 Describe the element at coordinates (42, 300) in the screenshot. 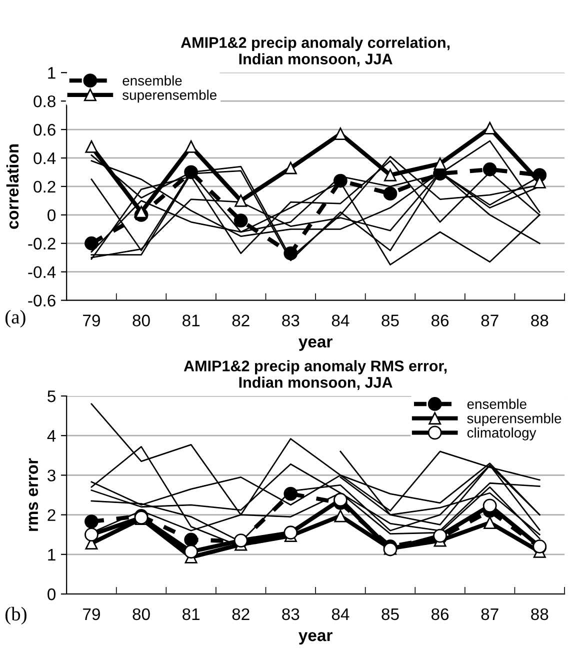

I see `y-tick-label: -0.6` at that location.